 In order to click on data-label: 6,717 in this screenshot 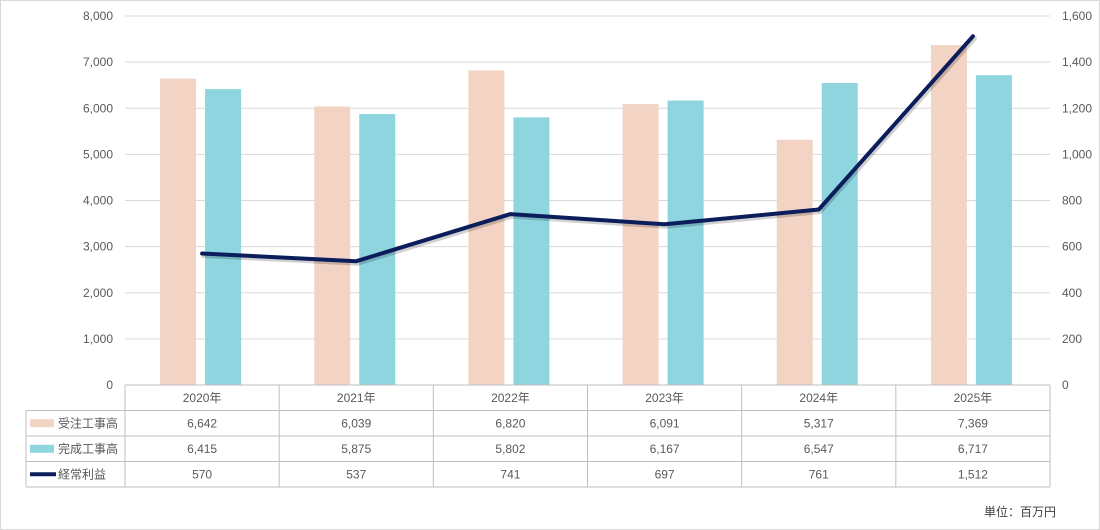, I will do `click(973, 449)`.